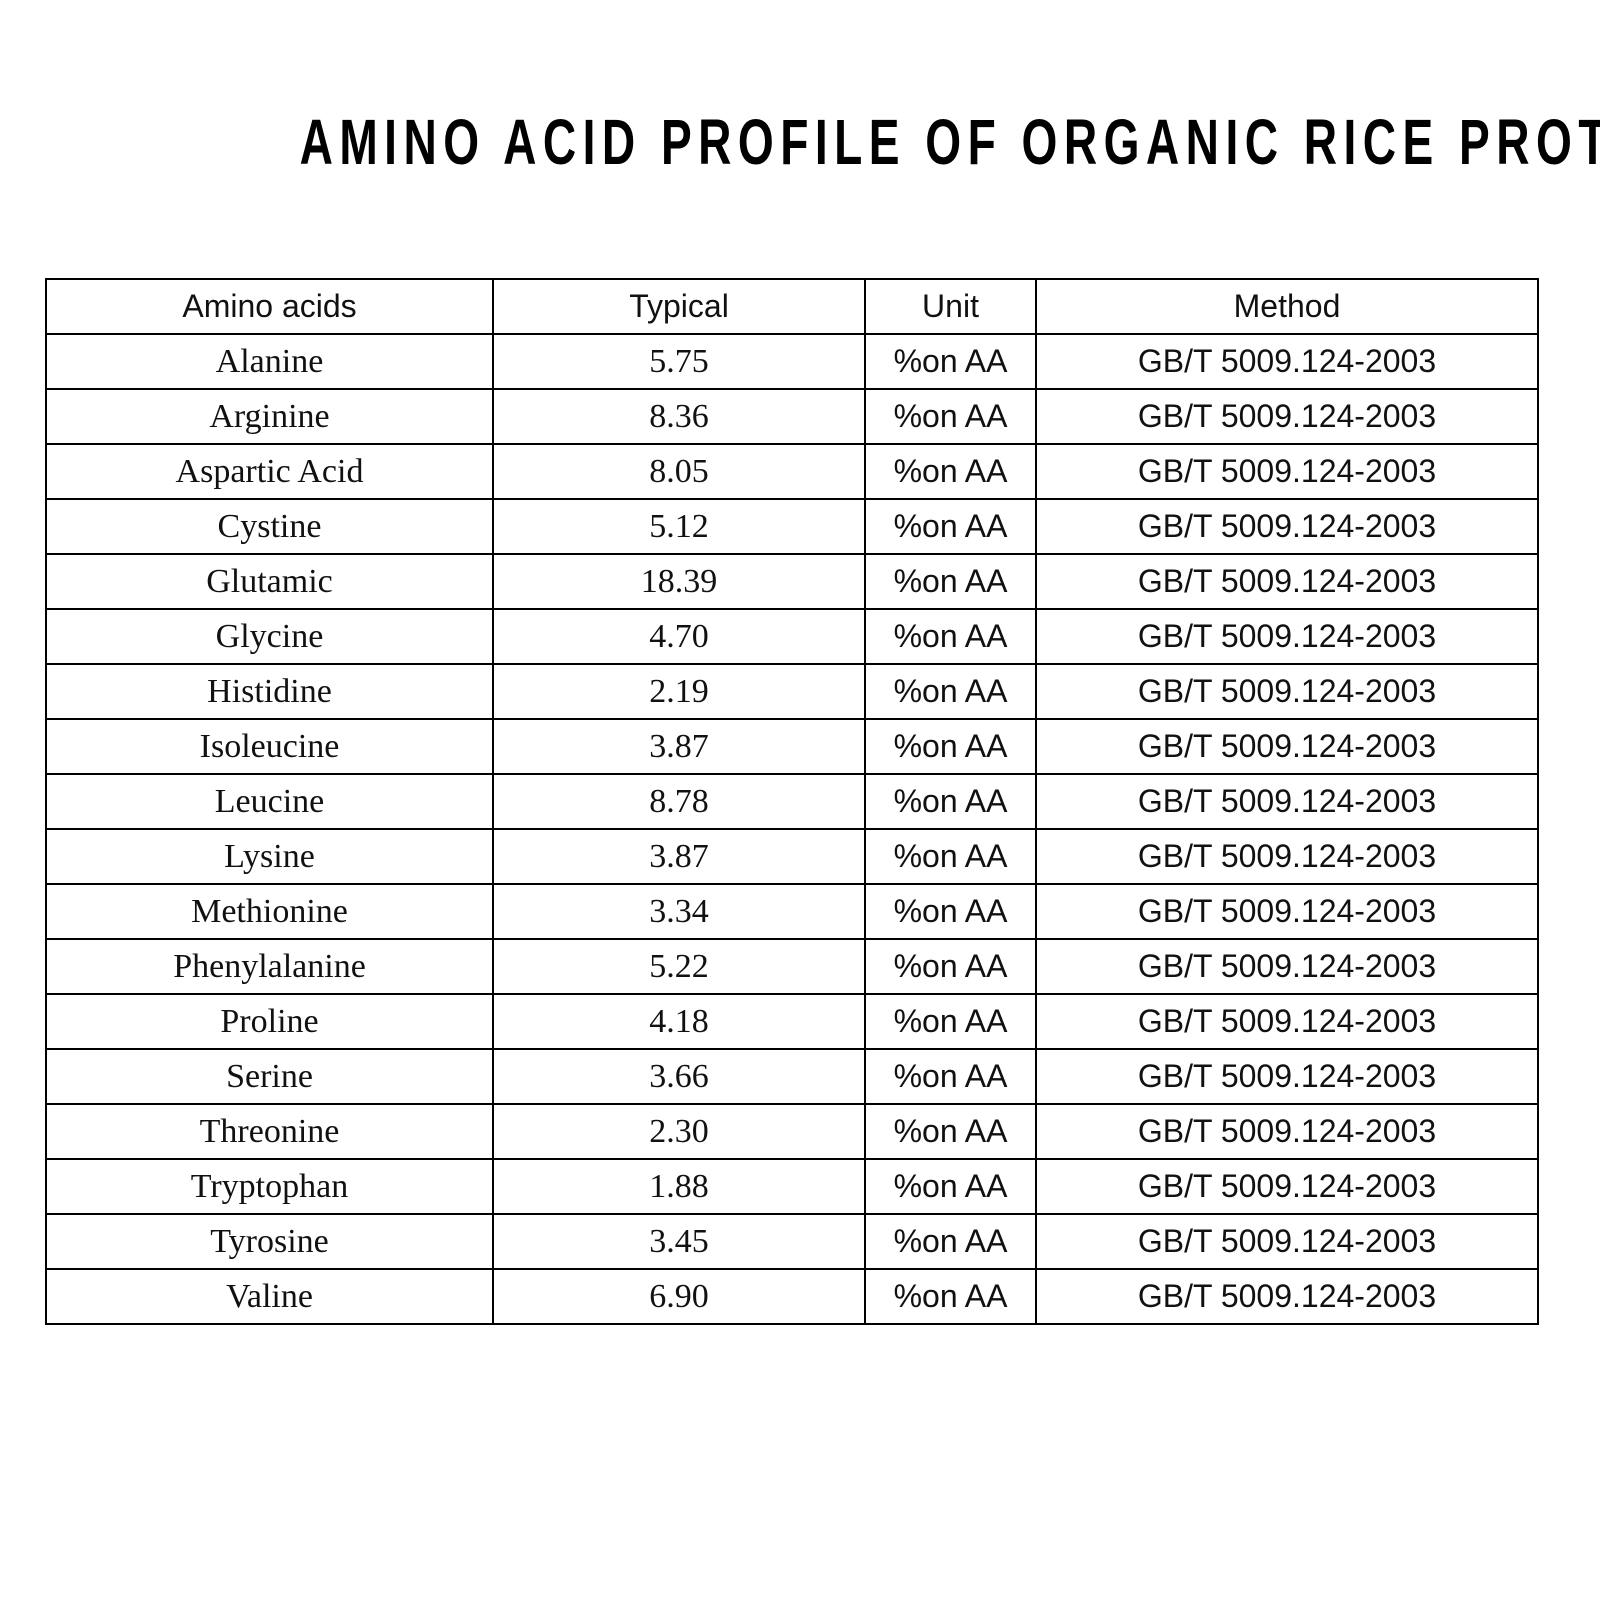  I want to click on table-cell: Lysine, so click(269, 856).